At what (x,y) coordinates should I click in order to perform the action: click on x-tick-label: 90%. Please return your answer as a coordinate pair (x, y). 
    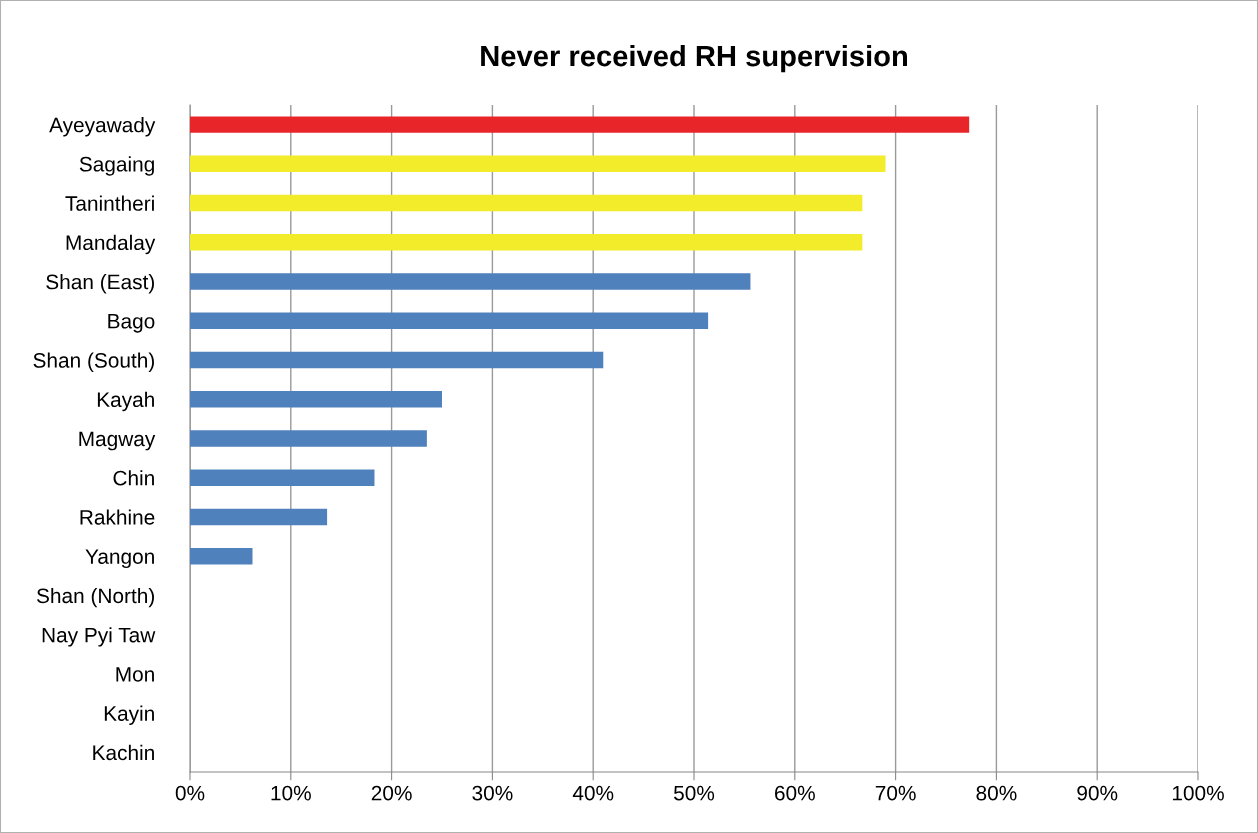
    Looking at the image, I should click on (1097, 793).